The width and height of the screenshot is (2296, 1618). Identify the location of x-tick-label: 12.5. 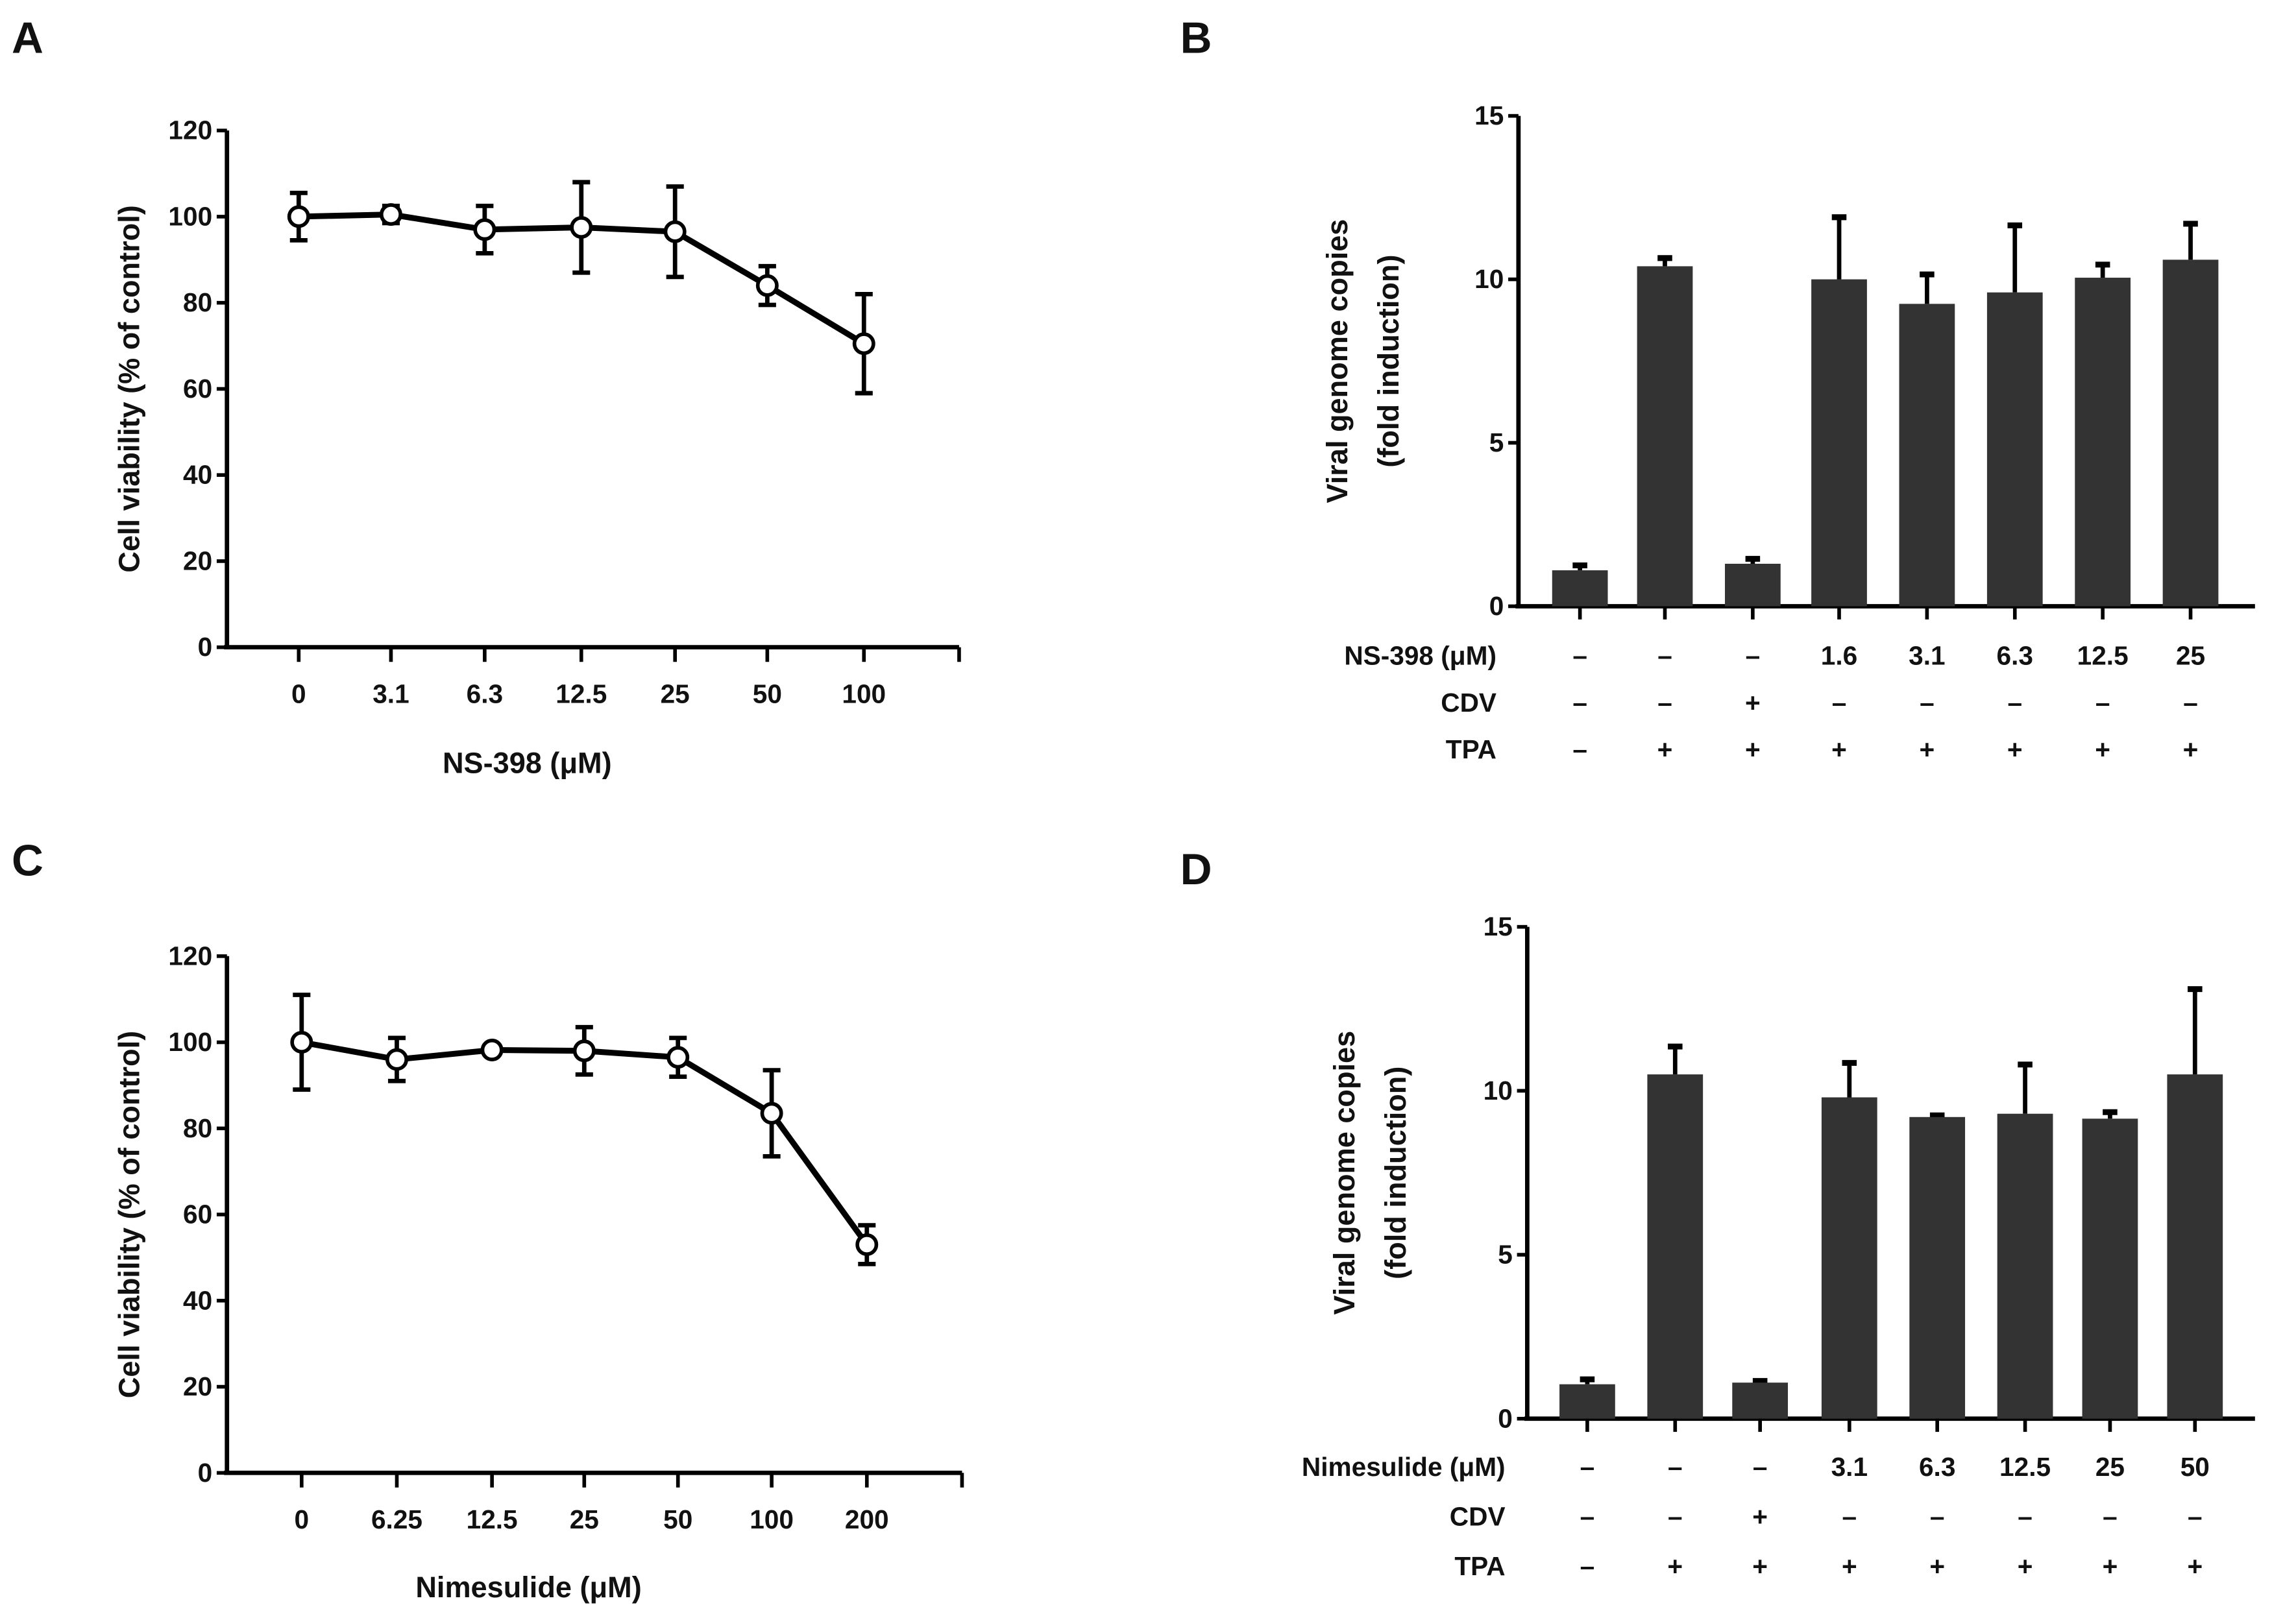
(581, 693).